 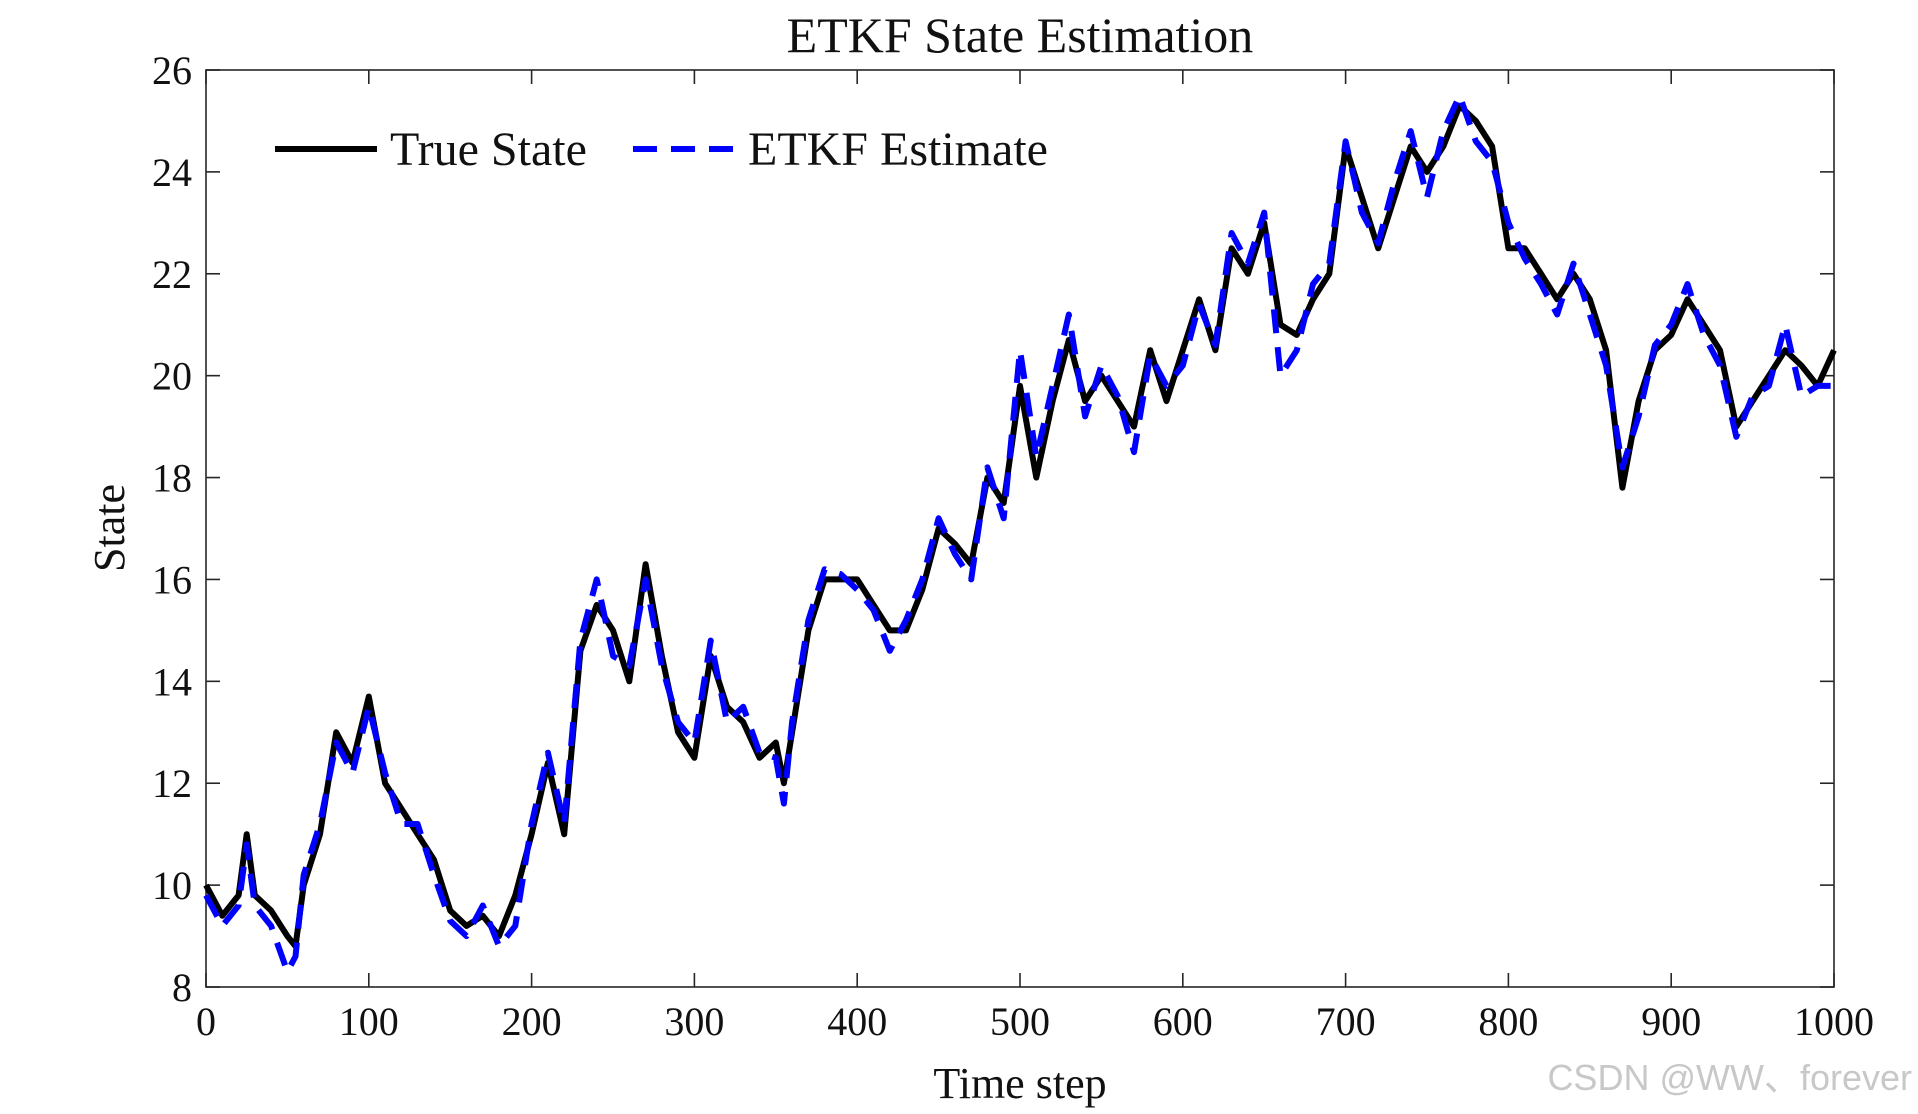 What do you see at coordinates (1834, 1021) in the screenshot?
I see `x-tick-label: 1000` at bounding box center [1834, 1021].